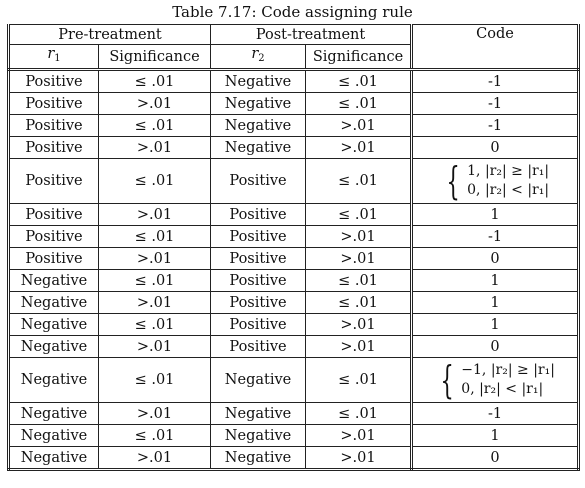 The image size is (585, 488). What do you see at coordinates (294, 458) in the screenshot?
I see `table-row: Negative >.01 Negative >.01 0` at bounding box center [294, 458].